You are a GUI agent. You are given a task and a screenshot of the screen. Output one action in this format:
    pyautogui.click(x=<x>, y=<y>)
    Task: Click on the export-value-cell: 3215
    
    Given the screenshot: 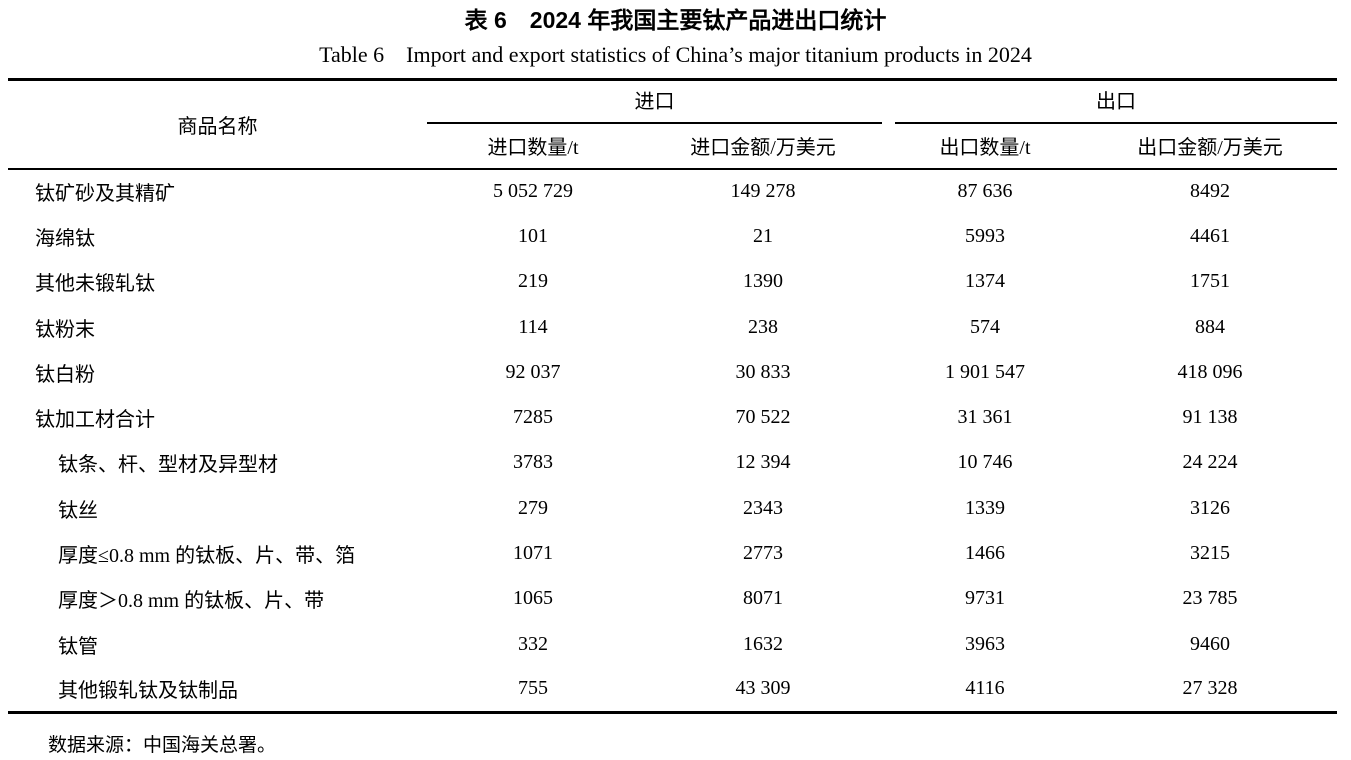 What is the action you would take?
    pyautogui.click(x=1210, y=553)
    